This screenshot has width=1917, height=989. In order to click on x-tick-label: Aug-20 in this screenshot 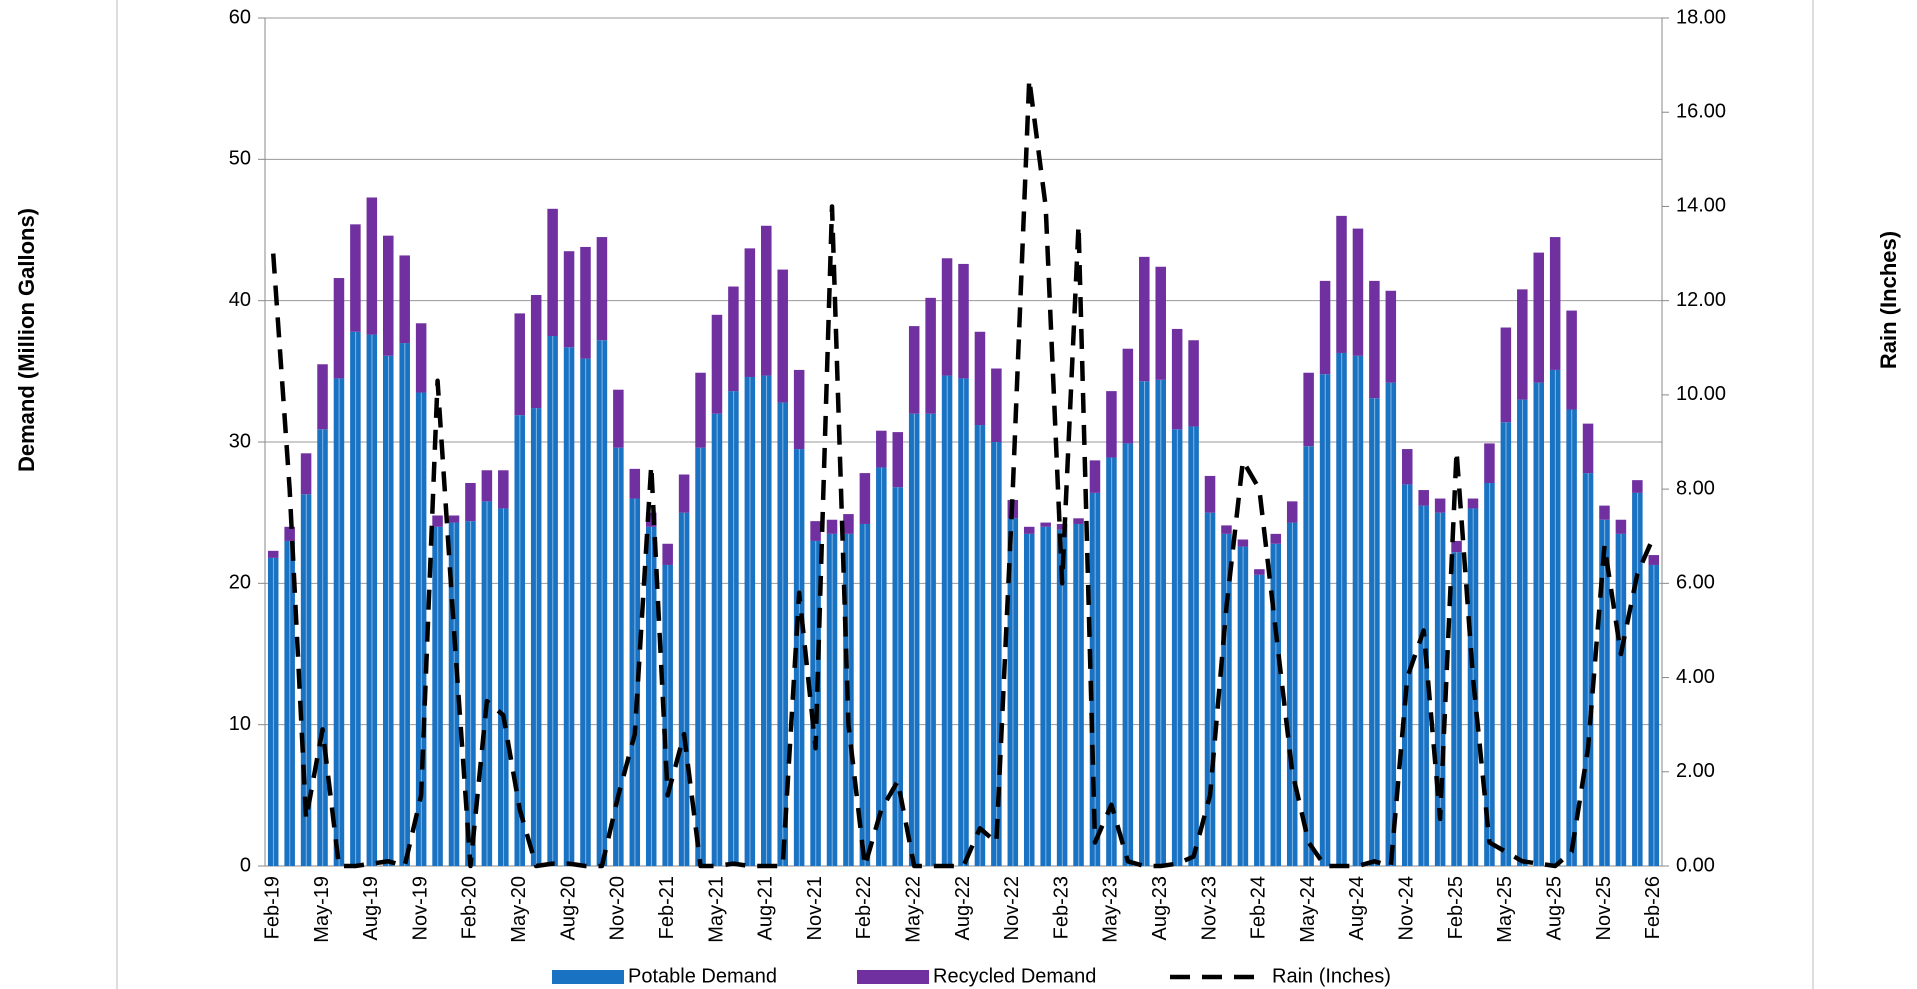, I will do `click(568, 908)`.